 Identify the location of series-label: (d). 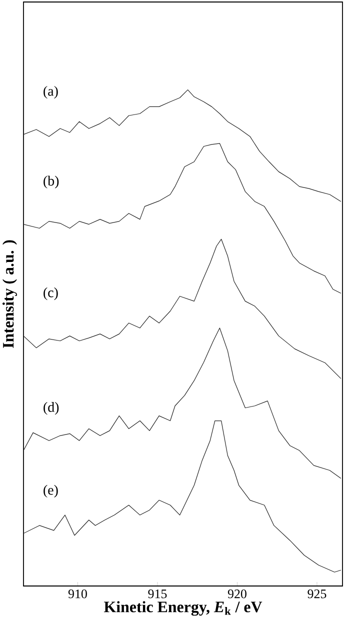
(51, 408).